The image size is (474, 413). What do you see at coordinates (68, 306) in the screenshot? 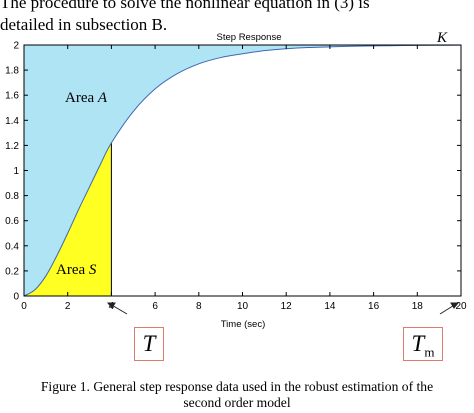
I see `x-tick-label: 2` at bounding box center [68, 306].